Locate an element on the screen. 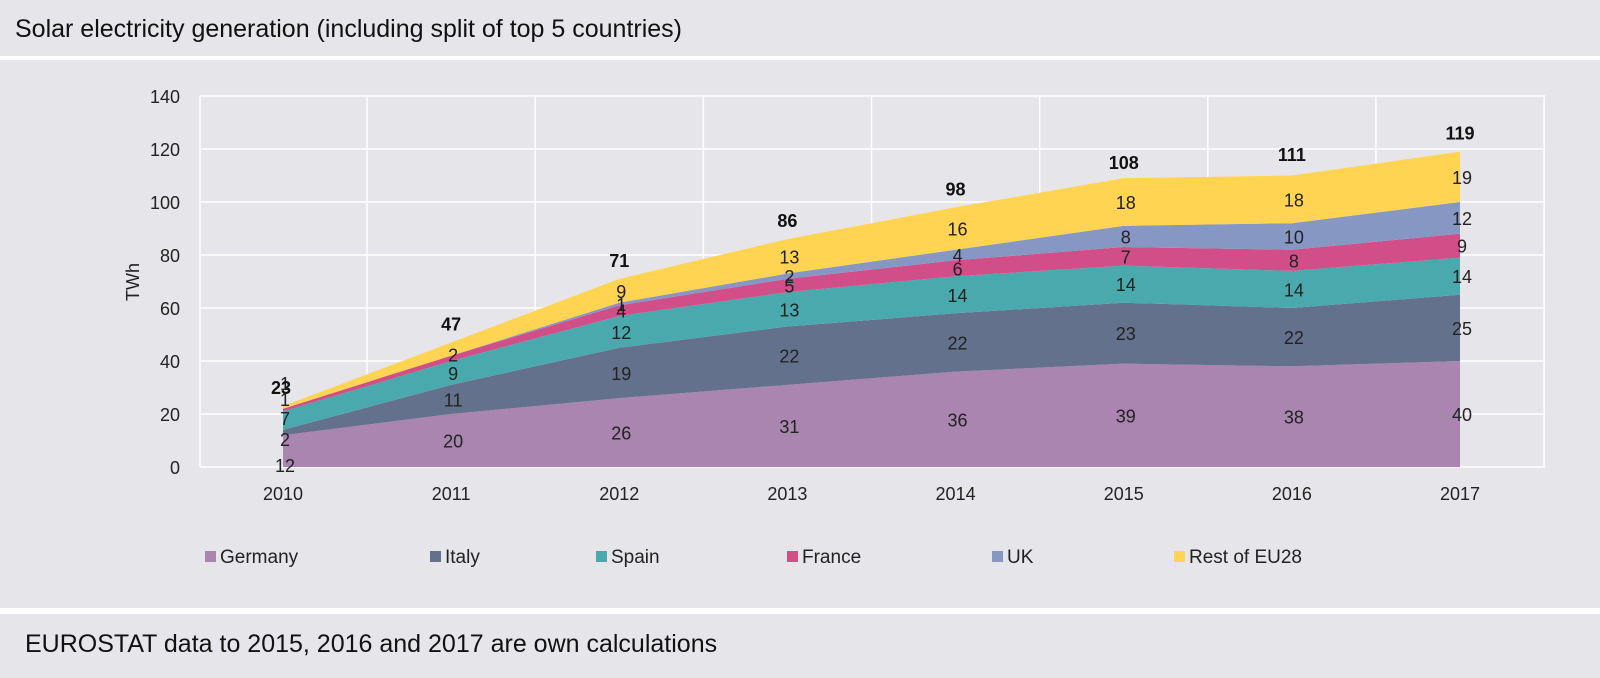 This screenshot has height=678, width=1600. y-tick-label: 60 is located at coordinates (170, 309).